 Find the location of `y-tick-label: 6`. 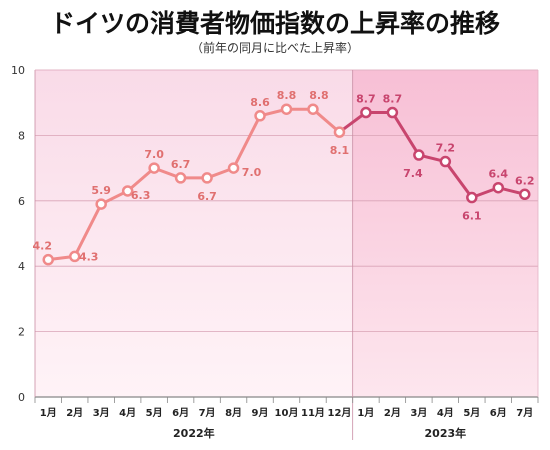

y-tick-label: 6 is located at coordinates (21, 201).